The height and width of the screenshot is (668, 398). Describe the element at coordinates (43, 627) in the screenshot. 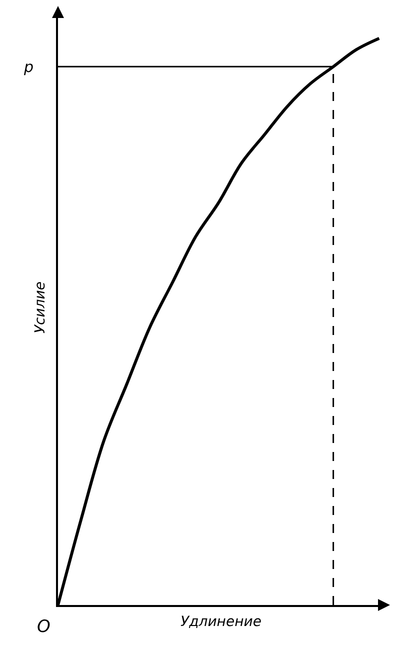

I see `text: O` at that location.